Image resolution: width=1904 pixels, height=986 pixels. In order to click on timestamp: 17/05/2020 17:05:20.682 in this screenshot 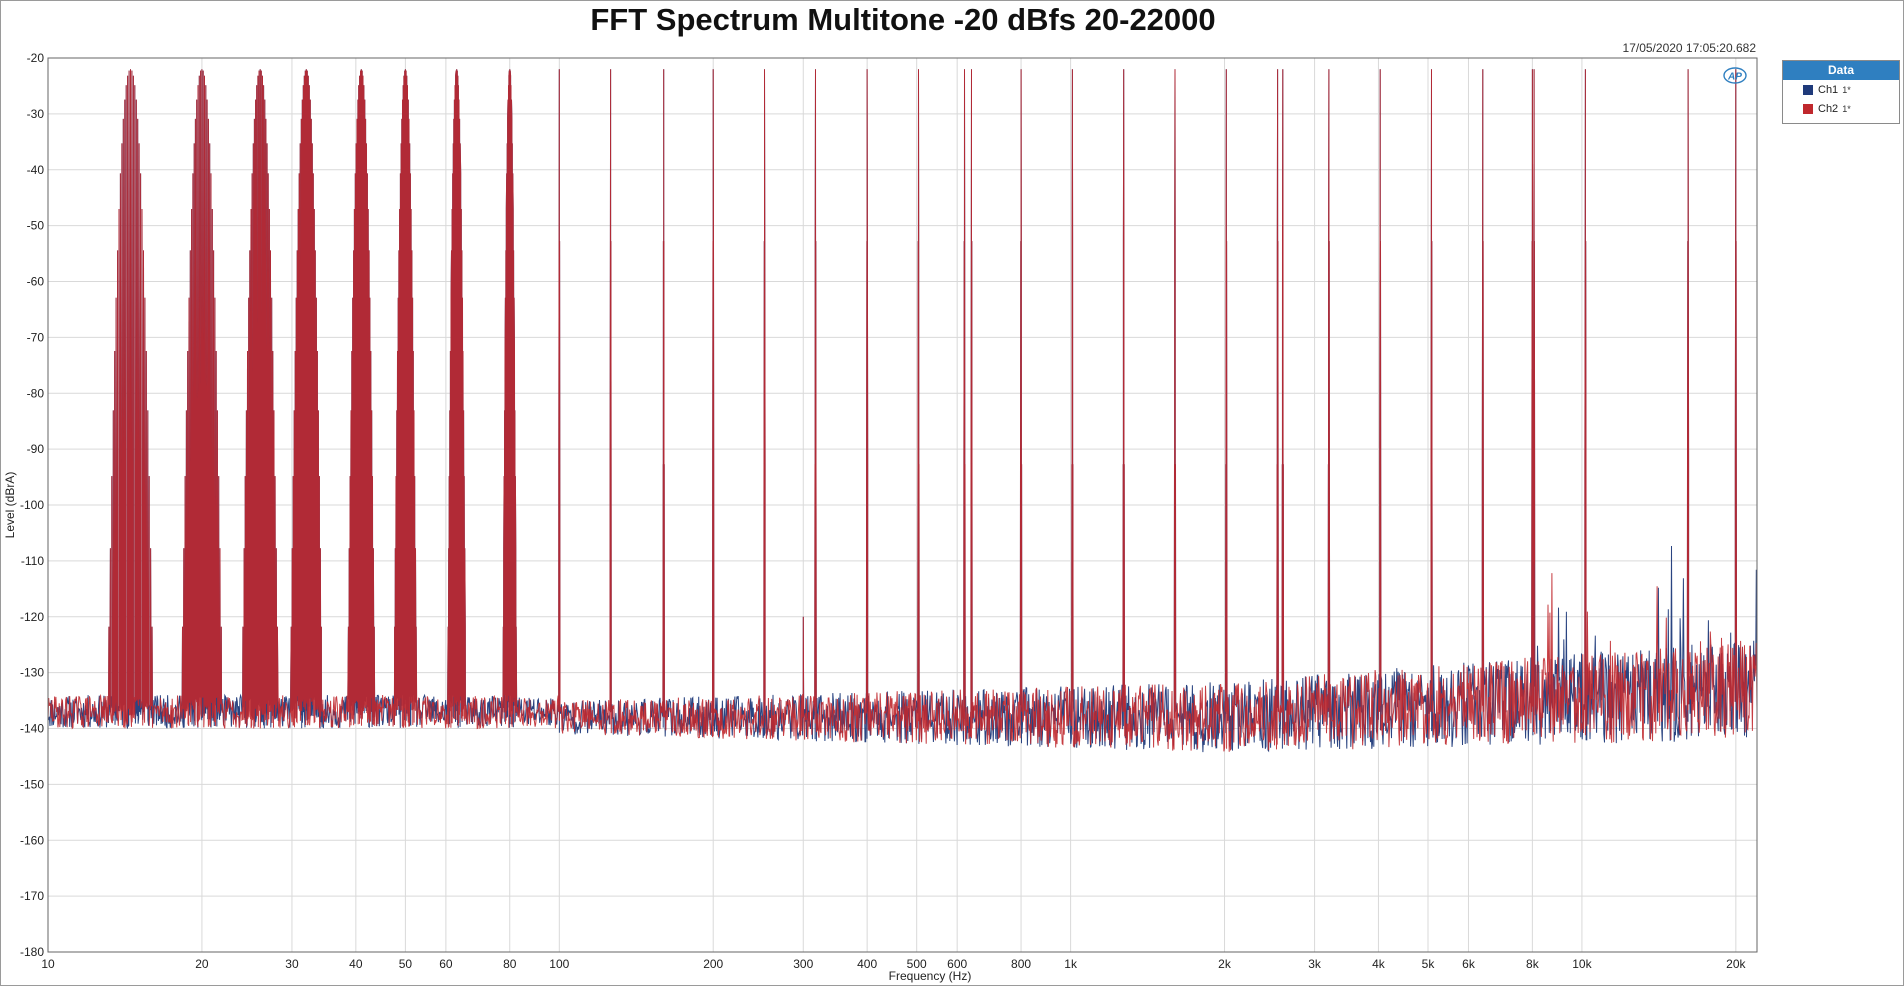, I will do `click(1689, 48)`.